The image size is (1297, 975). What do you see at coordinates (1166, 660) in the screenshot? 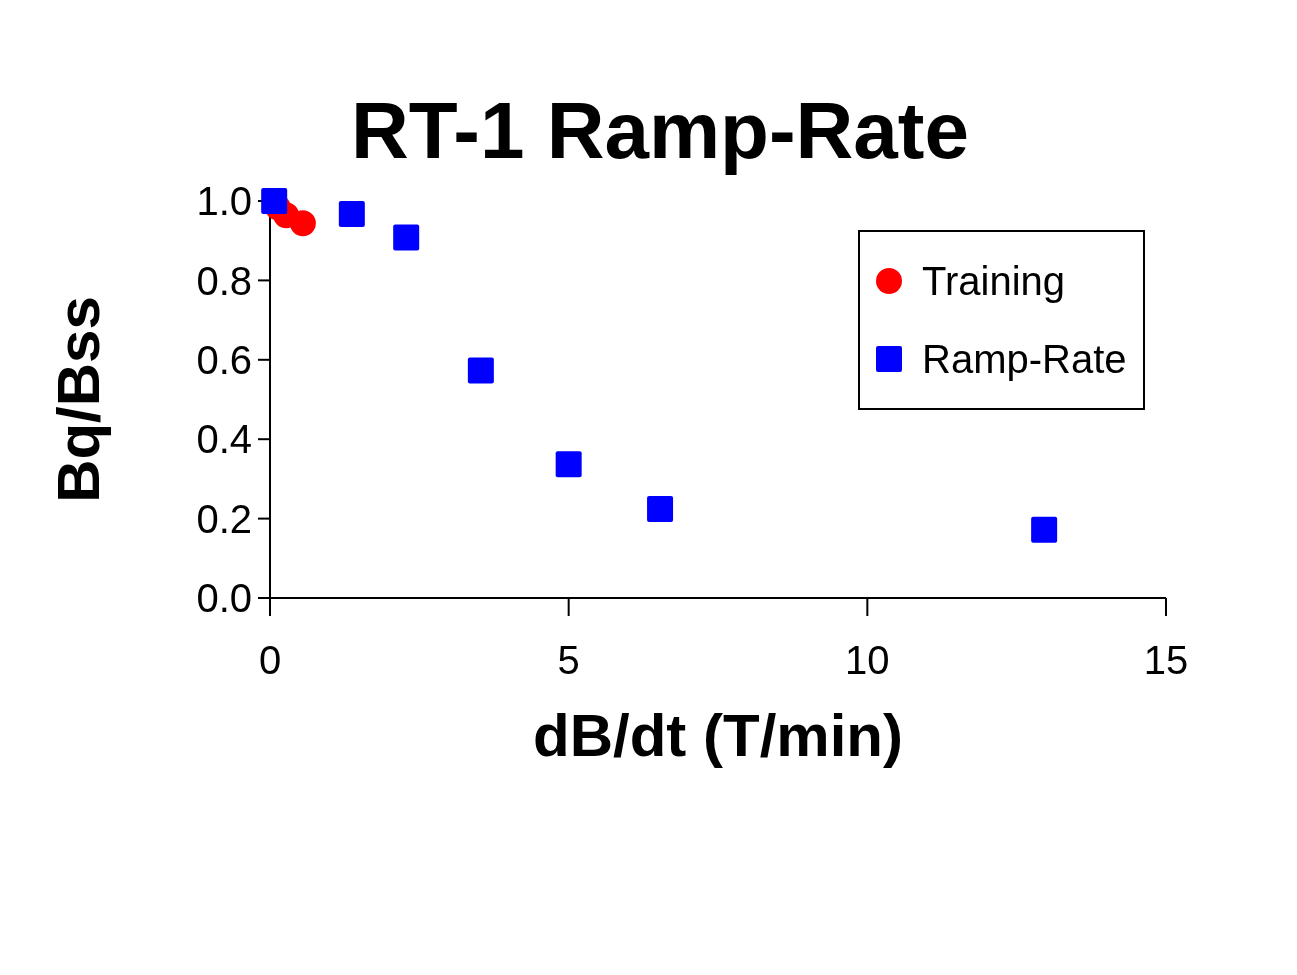
I see `x-tick-label: 15` at bounding box center [1166, 660].